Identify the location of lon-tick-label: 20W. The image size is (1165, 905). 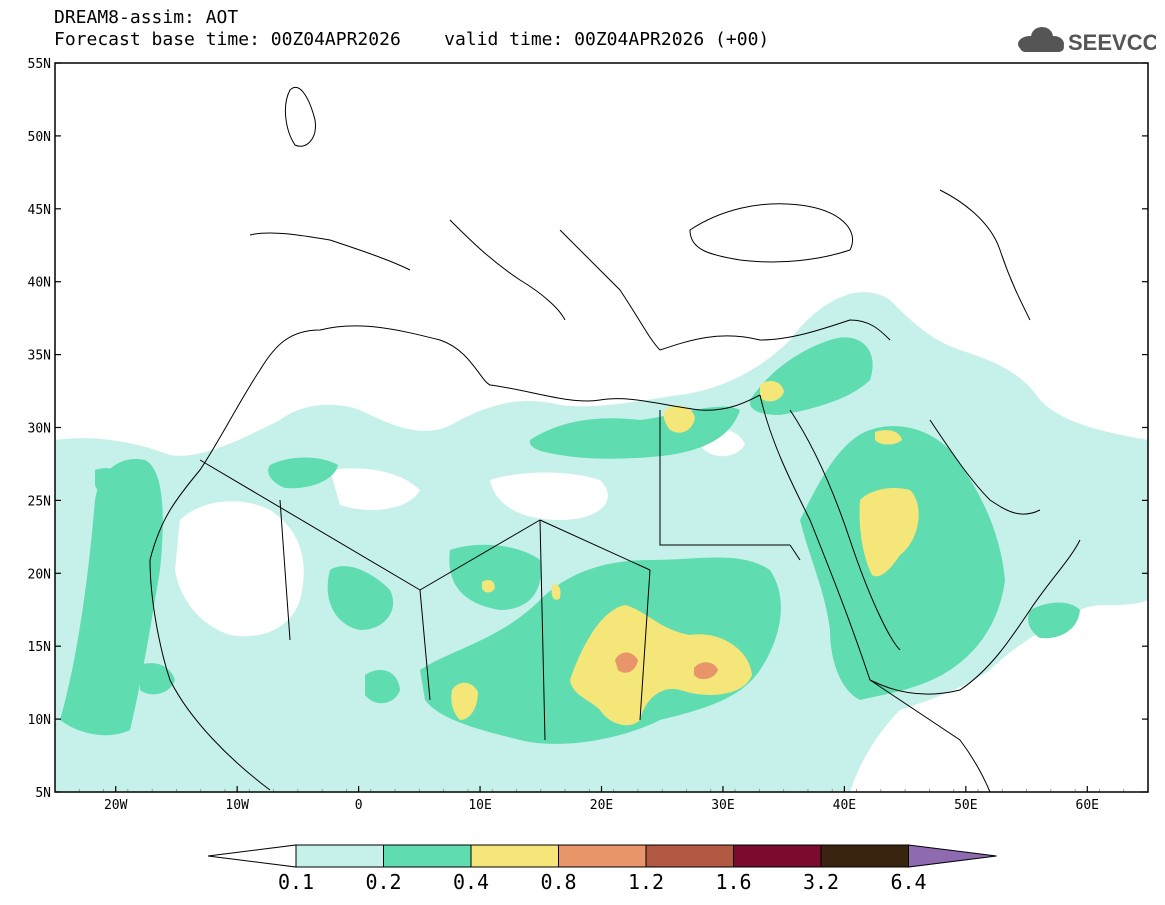
(116, 805).